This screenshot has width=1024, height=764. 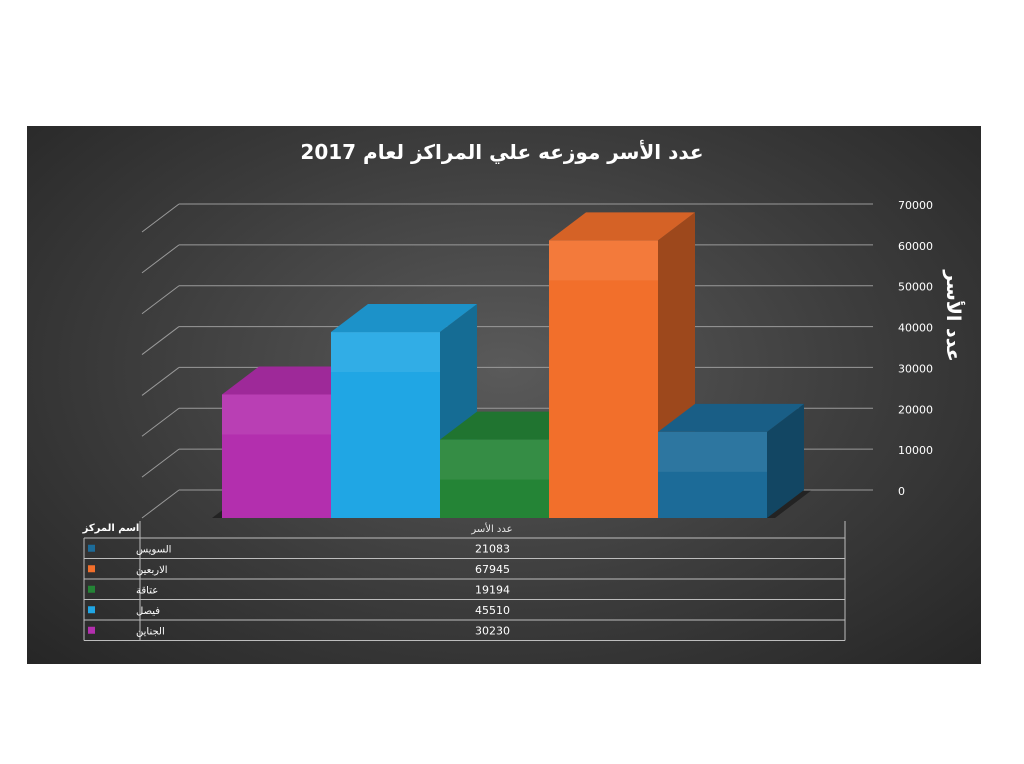 What do you see at coordinates (785, 460) in the screenshot?
I see `bar-side` at bounding box center [785, 460].